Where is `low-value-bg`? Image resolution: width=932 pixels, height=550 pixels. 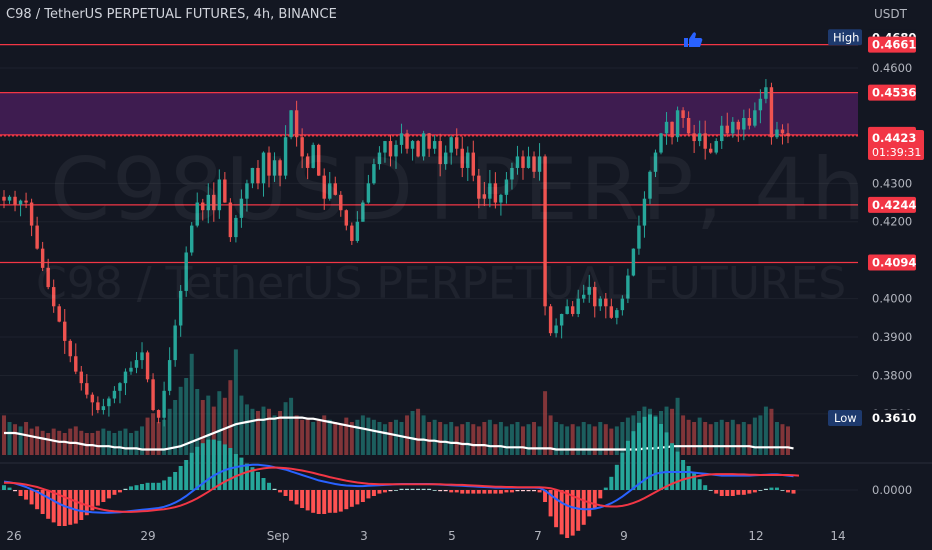
low-value-bg is located at coordinates (892, 418).